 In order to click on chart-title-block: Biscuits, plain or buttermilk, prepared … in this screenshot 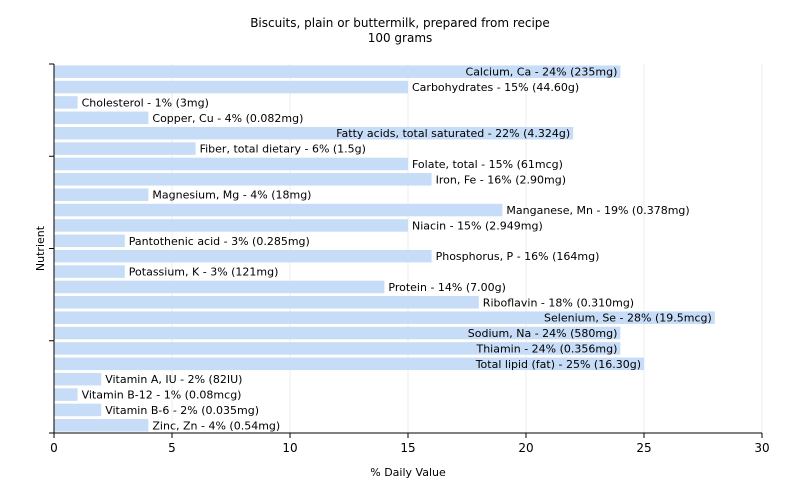, I will do `click(400, 31)`.